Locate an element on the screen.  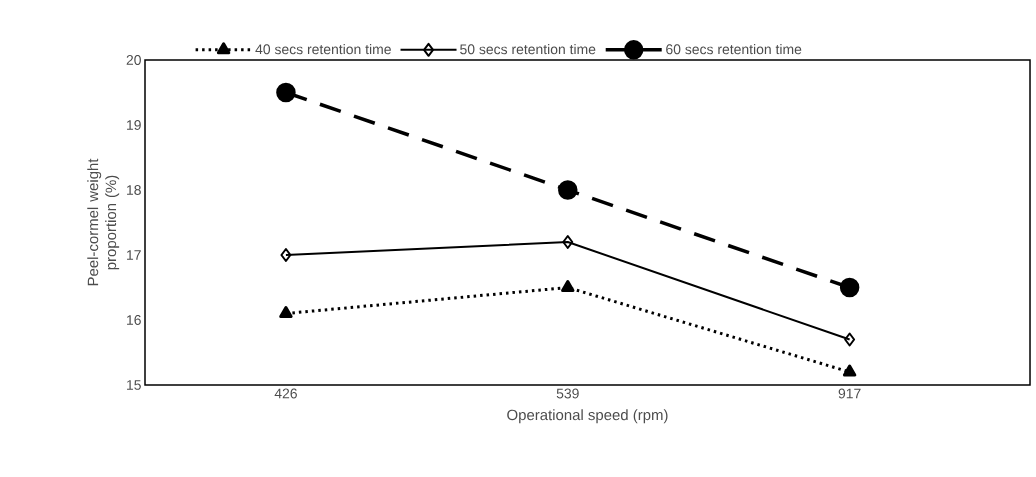
y-tick-label: 19 is located at coordinates (134, 125).